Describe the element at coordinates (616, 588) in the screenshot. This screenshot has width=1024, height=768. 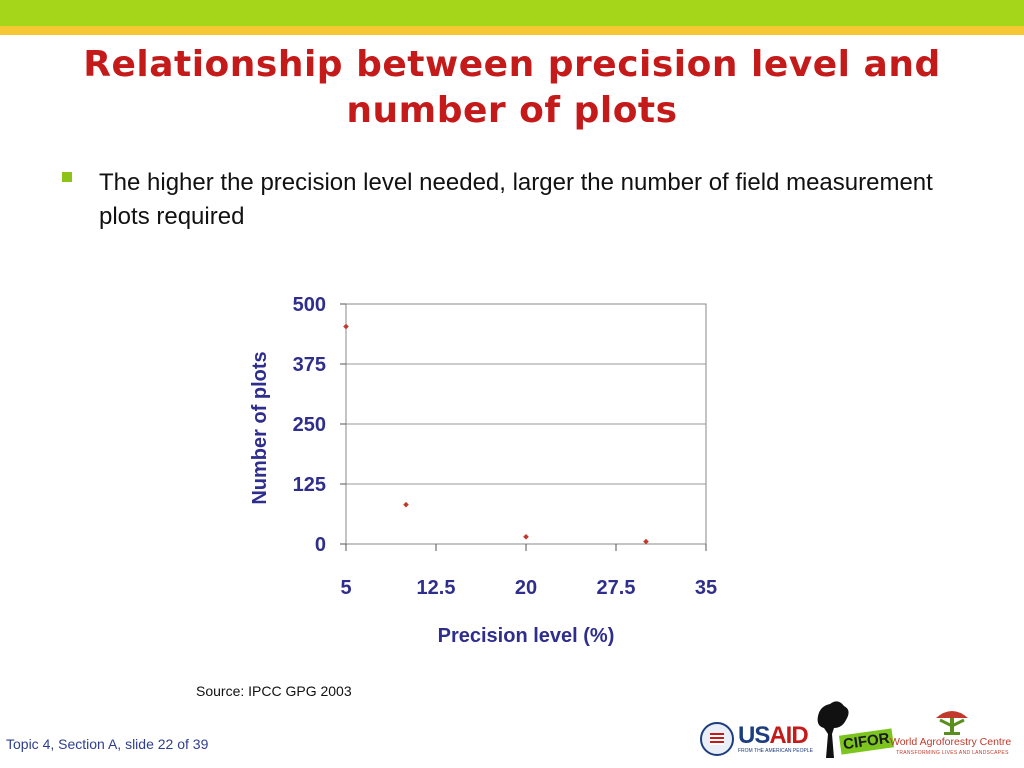
I see `x-tick-label: 27.5` at that location.